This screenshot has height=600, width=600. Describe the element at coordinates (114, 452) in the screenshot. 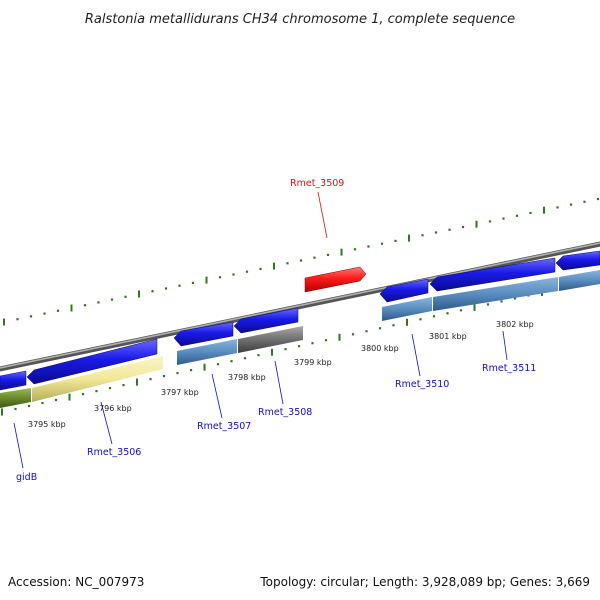

I see `gene-label-rmet-3506: Rmet_3506` at that location.